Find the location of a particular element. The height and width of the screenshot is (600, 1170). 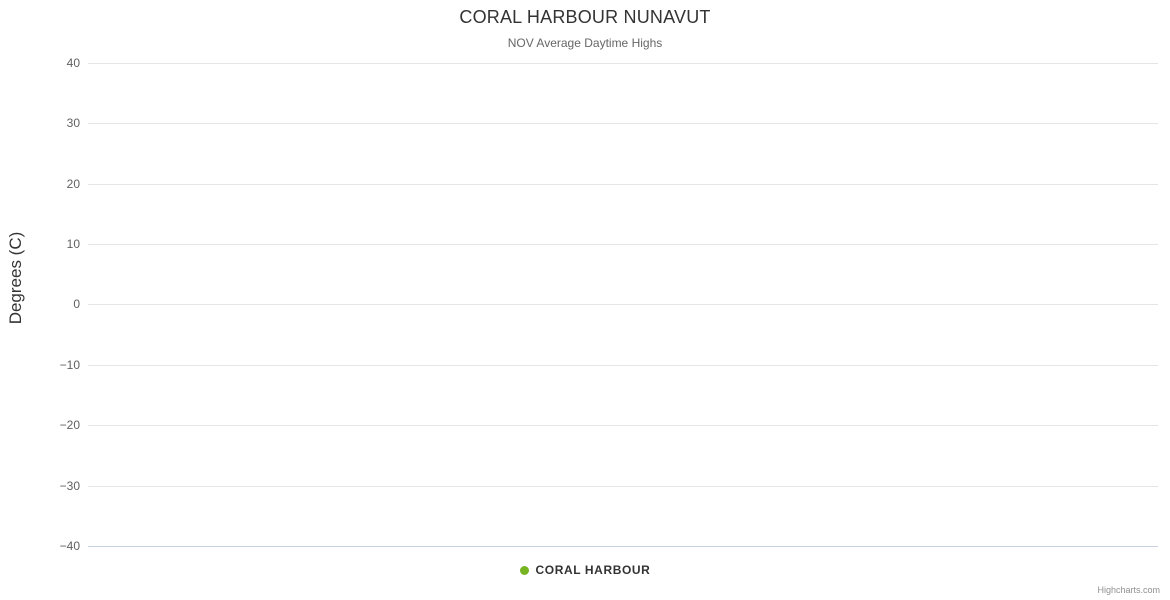

gridline-neg10 is located at coordinates (623, 365).